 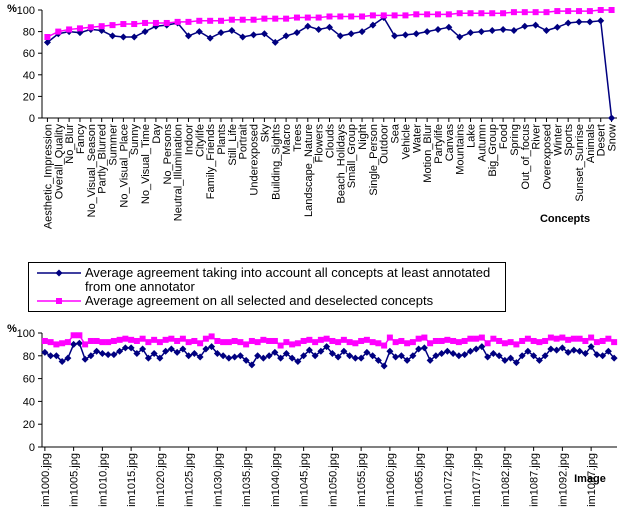 I want to click on y-tick-label: 60, so click(x=29, y=54).